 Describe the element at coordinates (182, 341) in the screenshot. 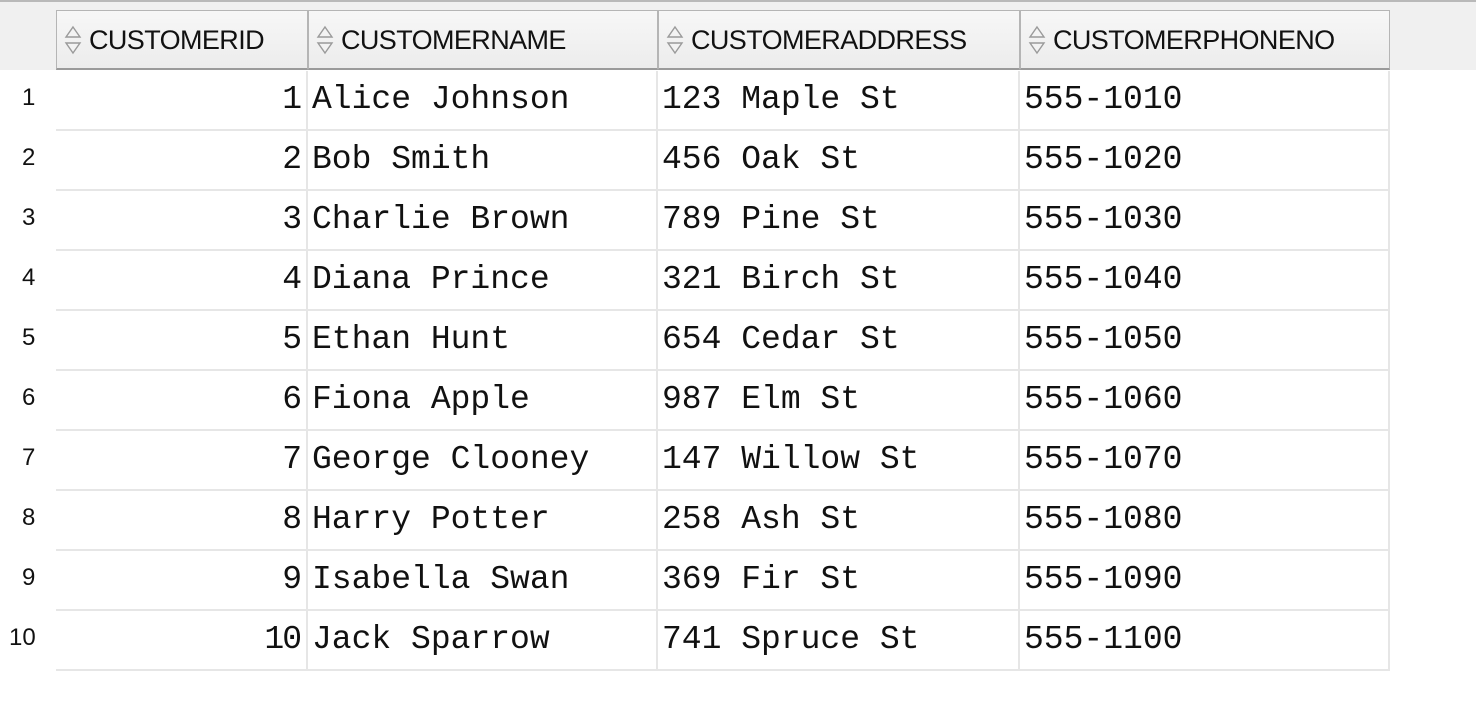

I see `cell-id: 5` at that location.